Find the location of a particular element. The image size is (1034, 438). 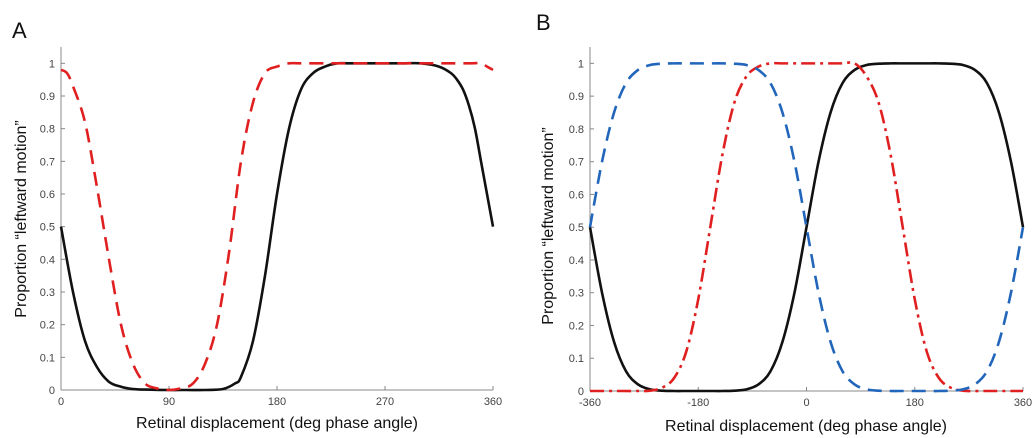

panel-a-x-tick-label: 270 is located at coordinates (385, 402).